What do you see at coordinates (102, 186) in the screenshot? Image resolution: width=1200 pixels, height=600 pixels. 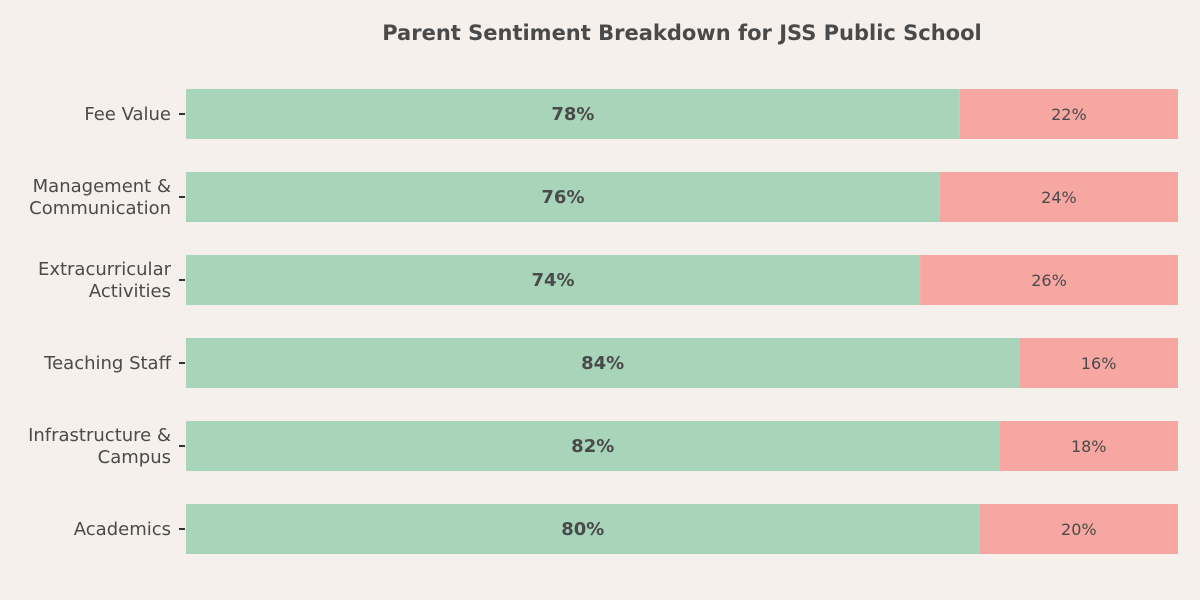 I see `category-label-line: Management &` at bounding box center [102, 186].